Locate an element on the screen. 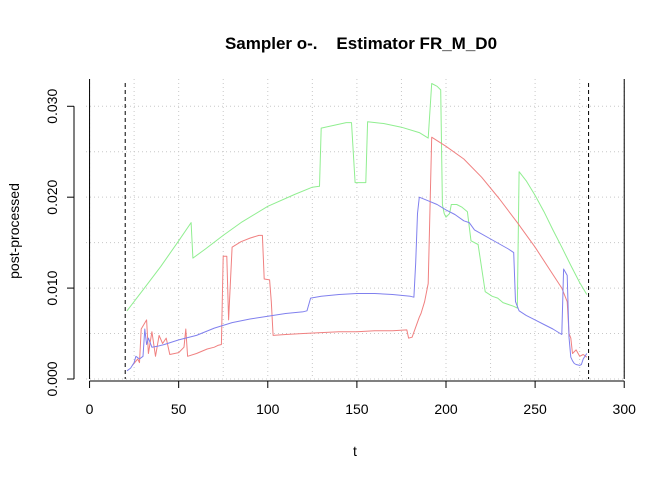 The width and height of the screenshot is (672, 480). x-tick-label: 200 is located at coordinates (446, 409).